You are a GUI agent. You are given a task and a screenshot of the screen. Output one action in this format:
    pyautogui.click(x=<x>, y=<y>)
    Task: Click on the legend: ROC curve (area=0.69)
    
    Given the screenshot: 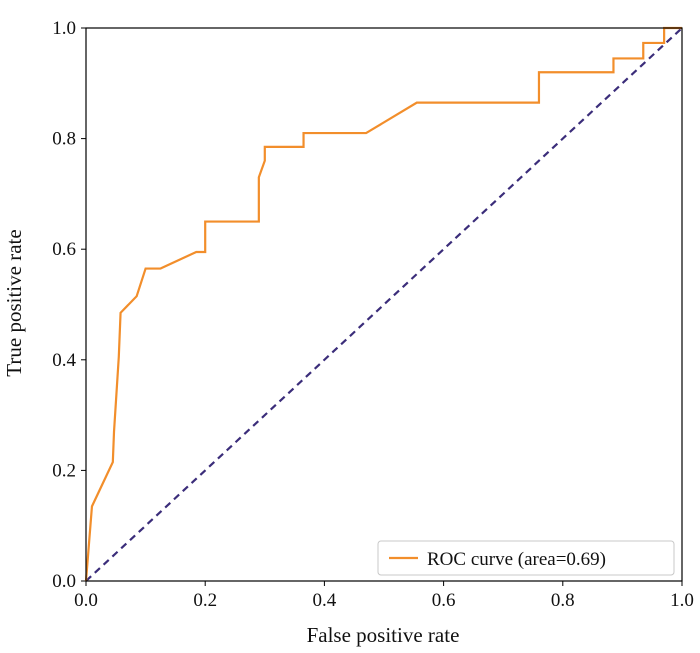 What is the action you would take?
    pyautogui.click(x=526, y=558)
    